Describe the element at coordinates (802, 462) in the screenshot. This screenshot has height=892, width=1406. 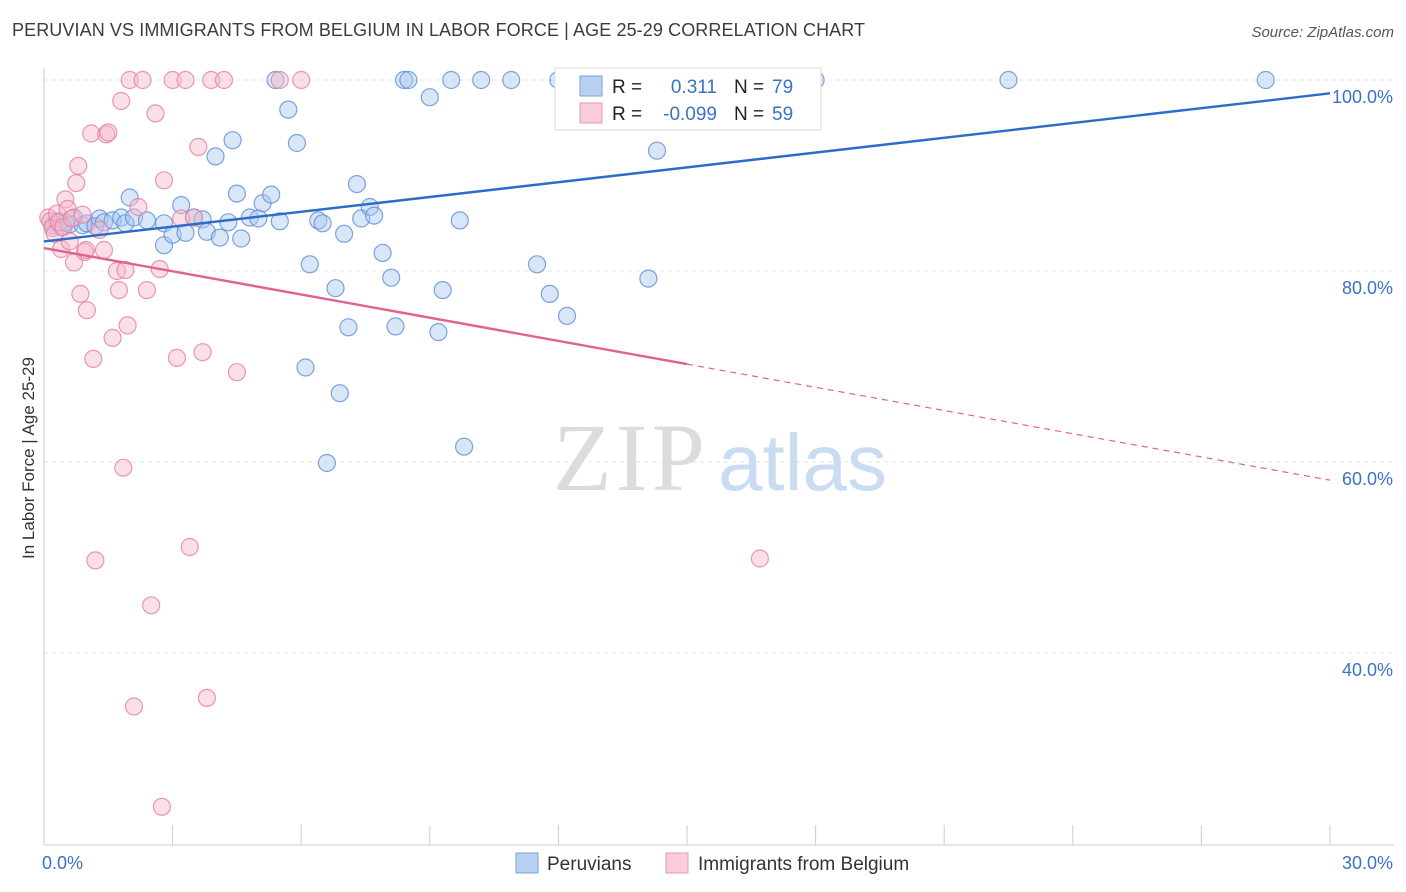
I see `watermark-atlas: atlas` at that location.